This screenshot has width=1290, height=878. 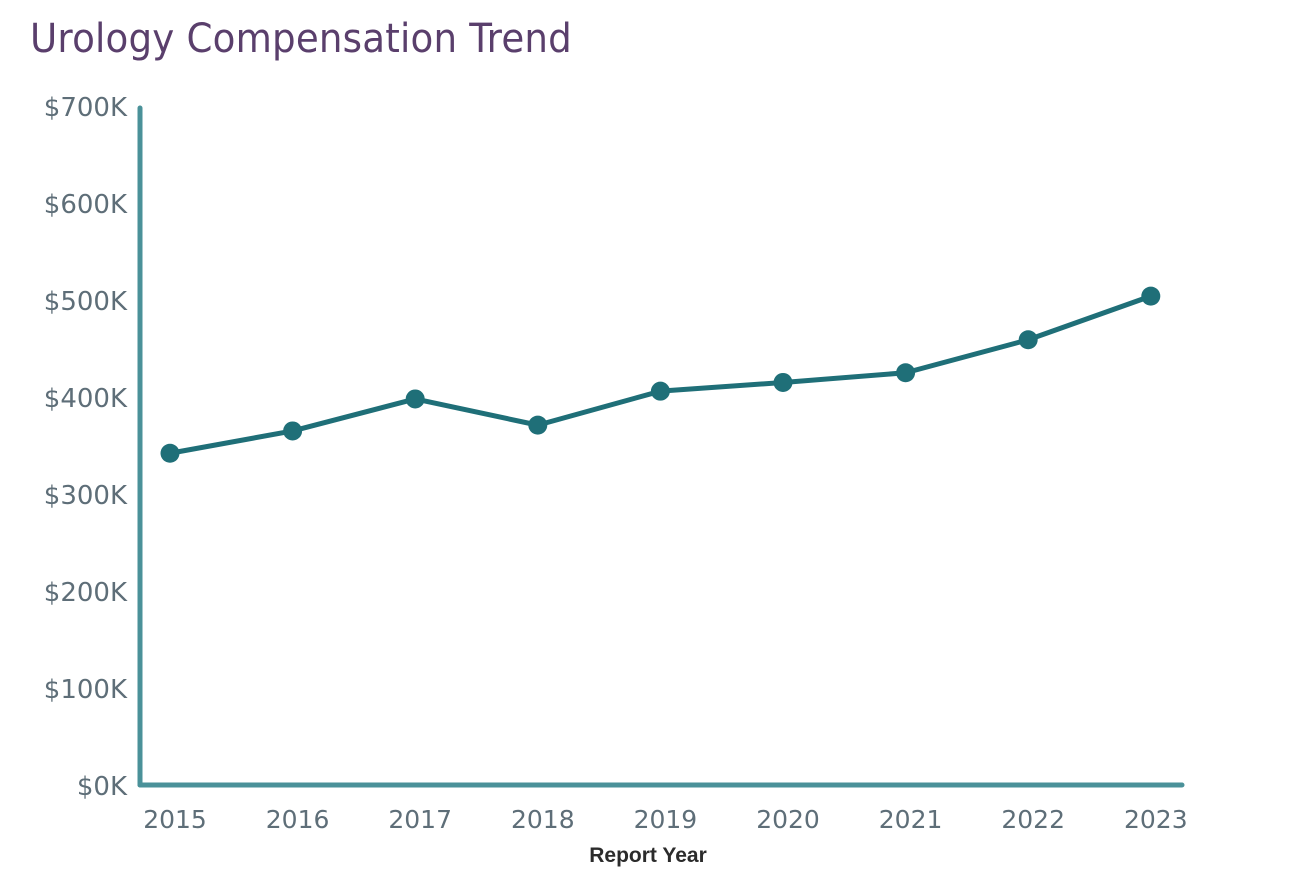 What do you see at coordinates (86, 302) in the screenshot?
I see `y-tick-label: $500K` at bounding box center [86, 302].